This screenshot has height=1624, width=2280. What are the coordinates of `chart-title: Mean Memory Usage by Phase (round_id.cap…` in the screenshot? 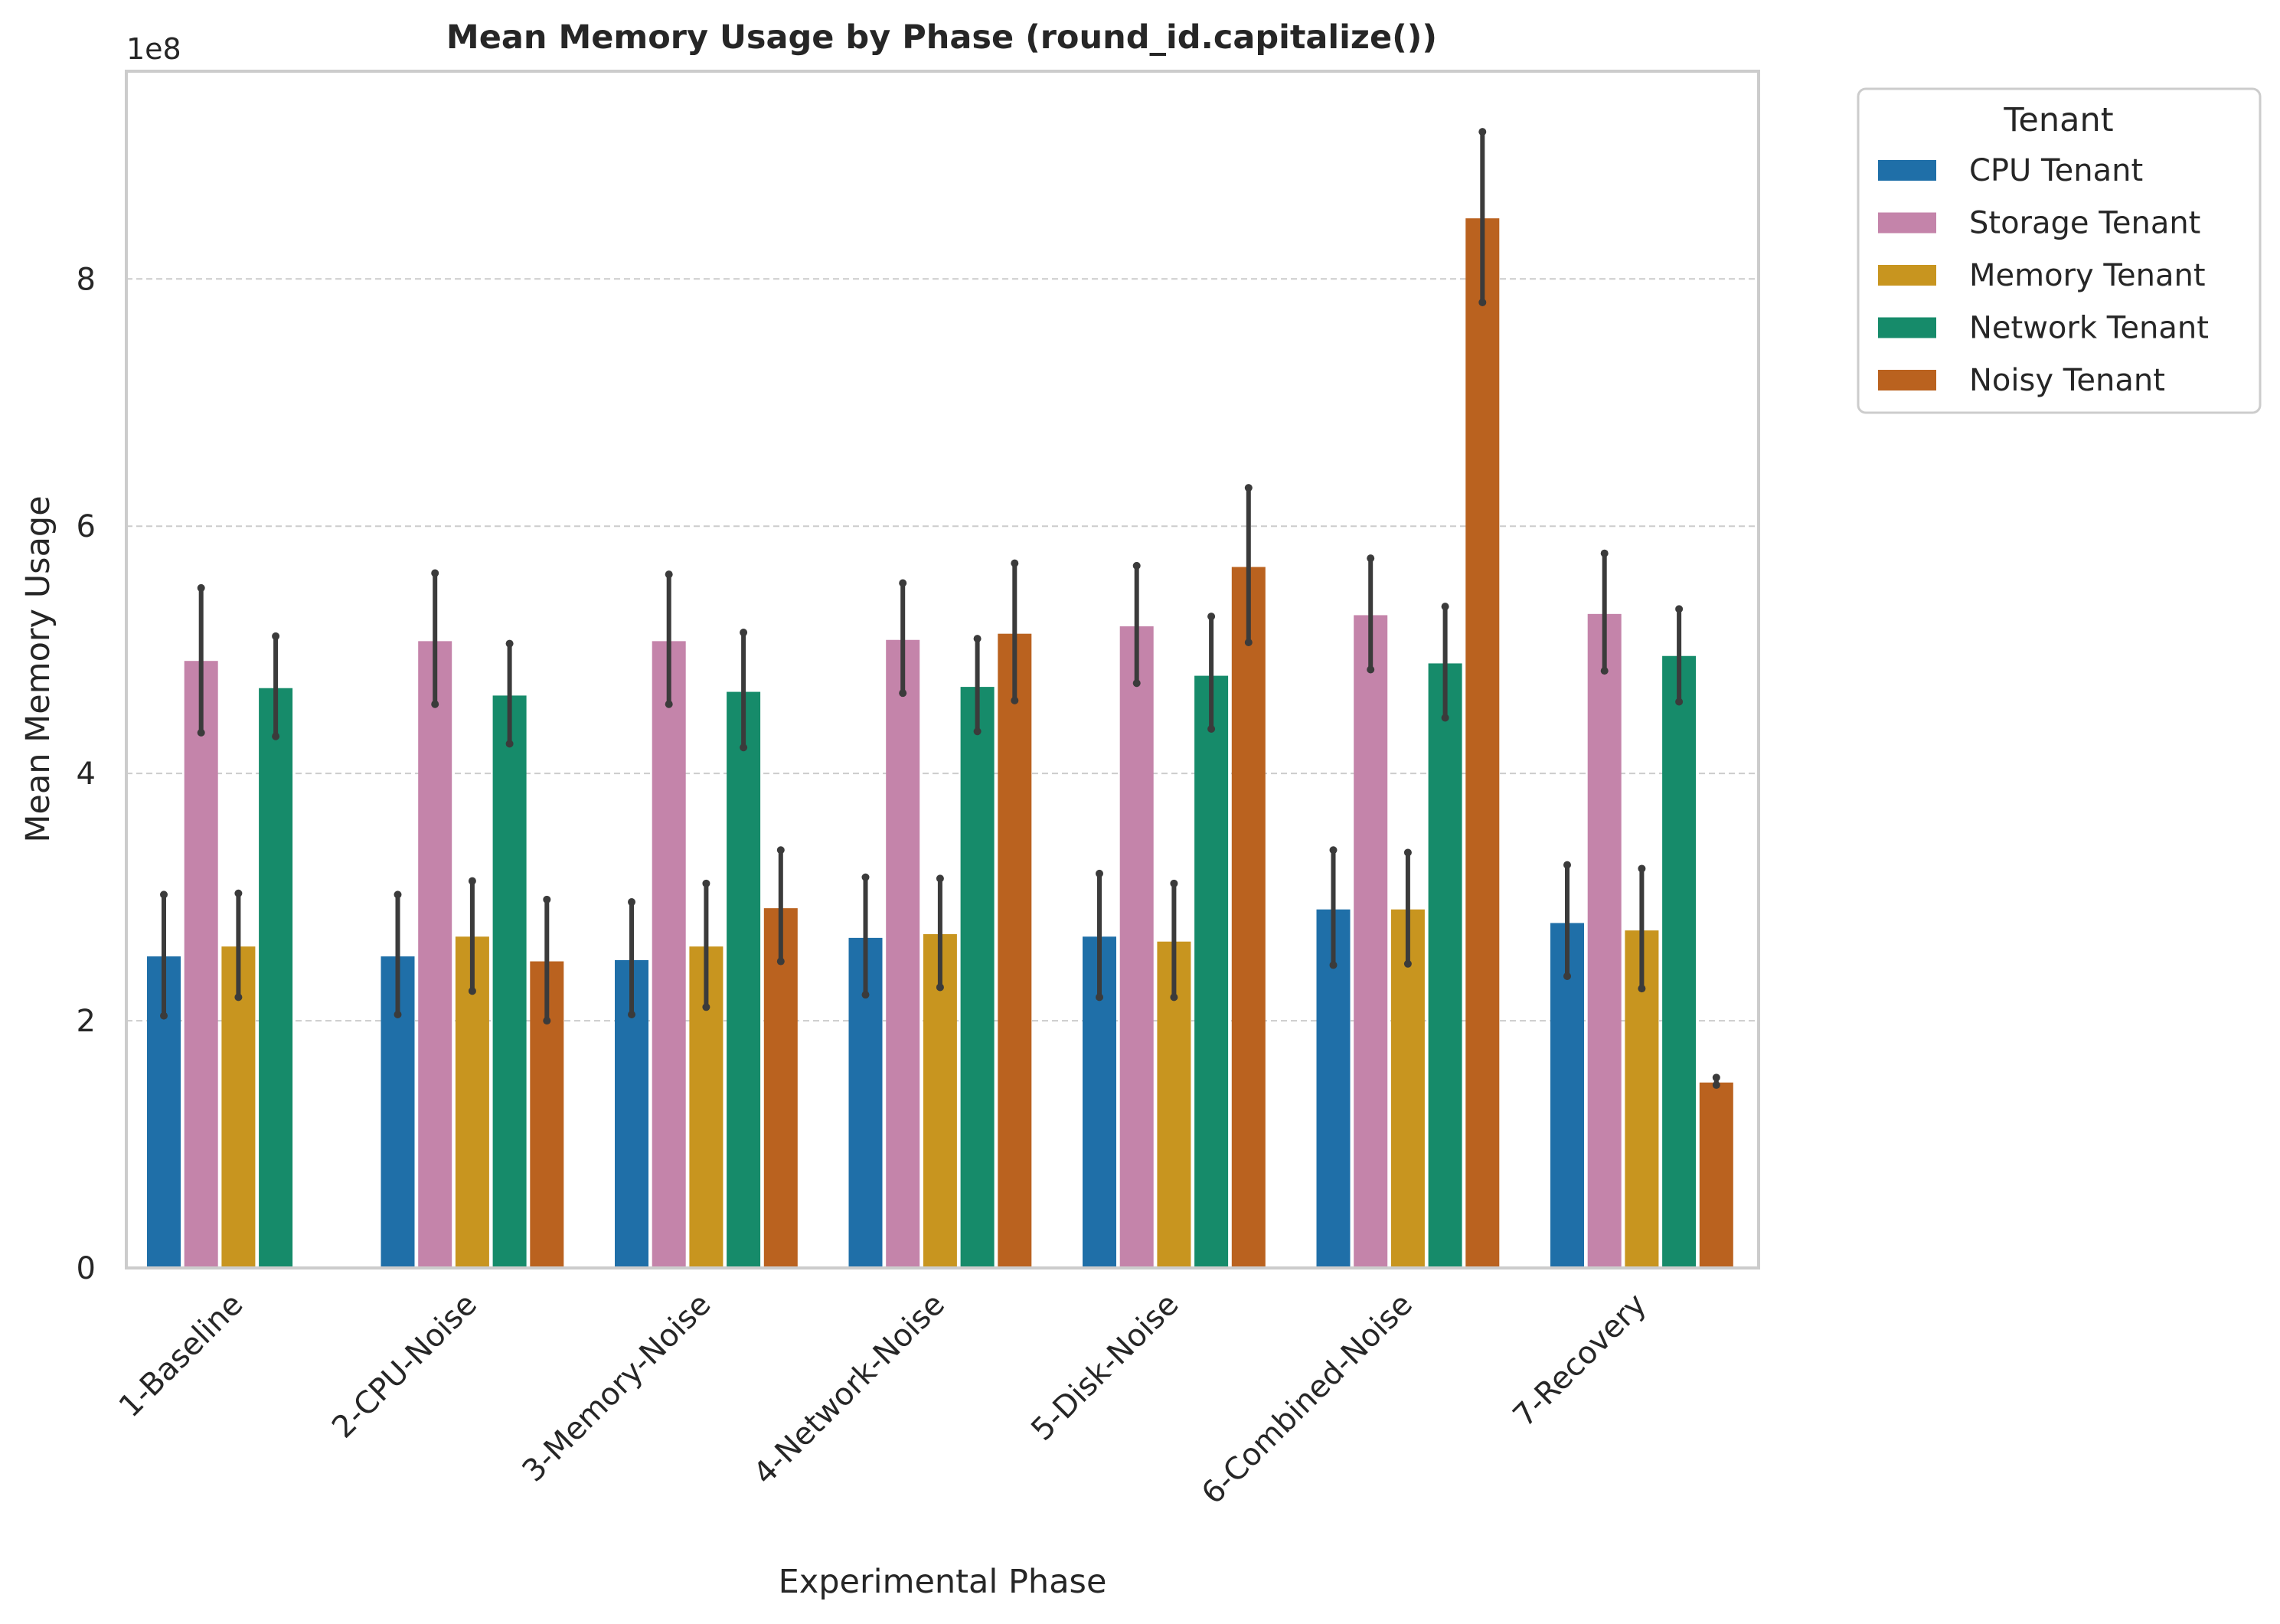 It's located at (941, 38).